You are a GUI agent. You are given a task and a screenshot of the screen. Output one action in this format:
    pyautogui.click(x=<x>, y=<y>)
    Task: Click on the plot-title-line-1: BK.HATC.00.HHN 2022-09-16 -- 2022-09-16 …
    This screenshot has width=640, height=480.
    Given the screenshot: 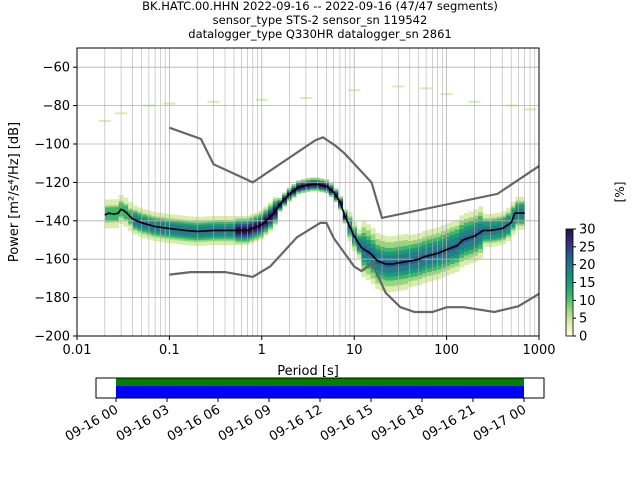 What is the action you would take?
    pyautogui.click(x=320, y=6)
    